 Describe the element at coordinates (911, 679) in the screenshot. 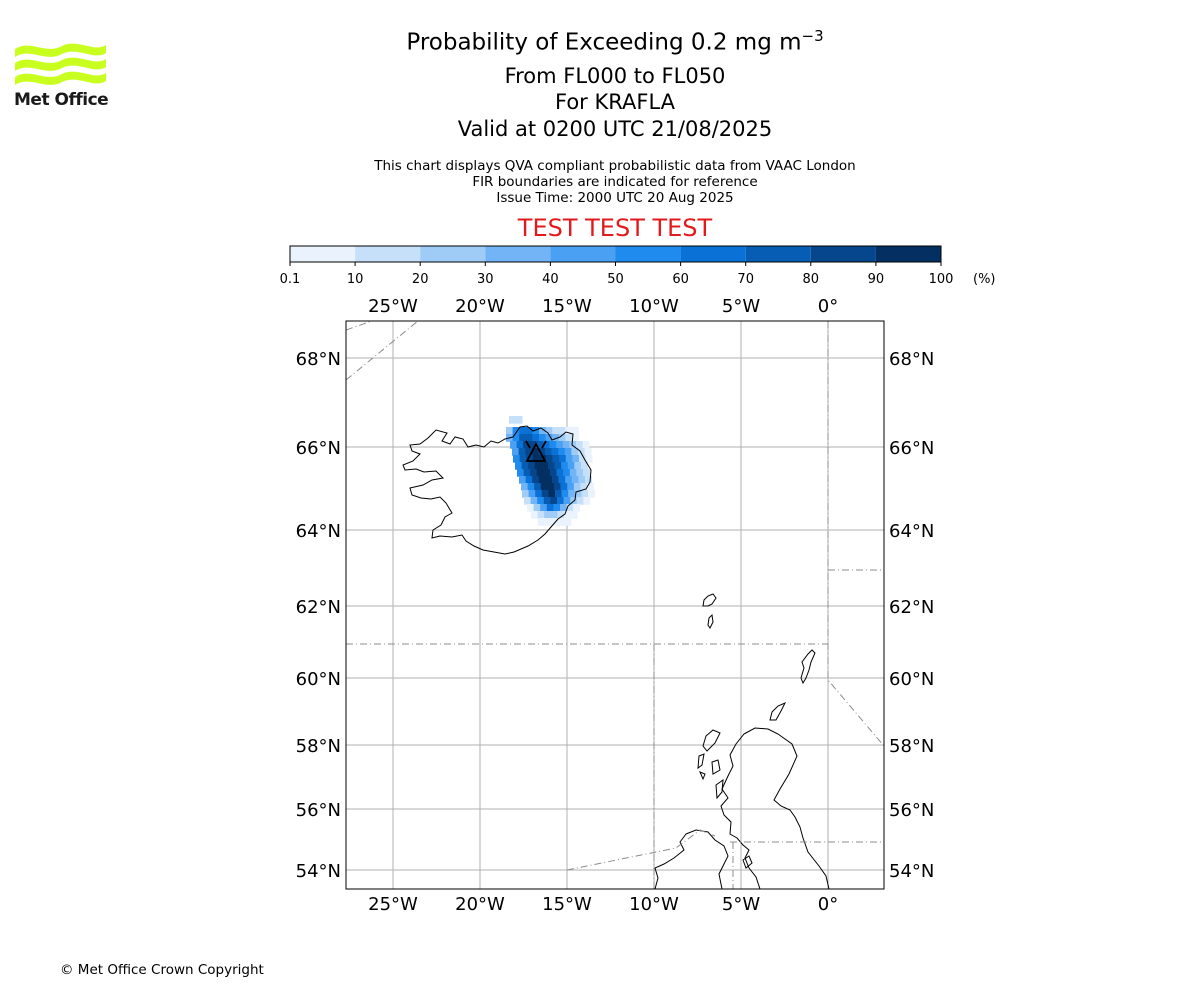

I see `svg-text: 60°N` at that location.